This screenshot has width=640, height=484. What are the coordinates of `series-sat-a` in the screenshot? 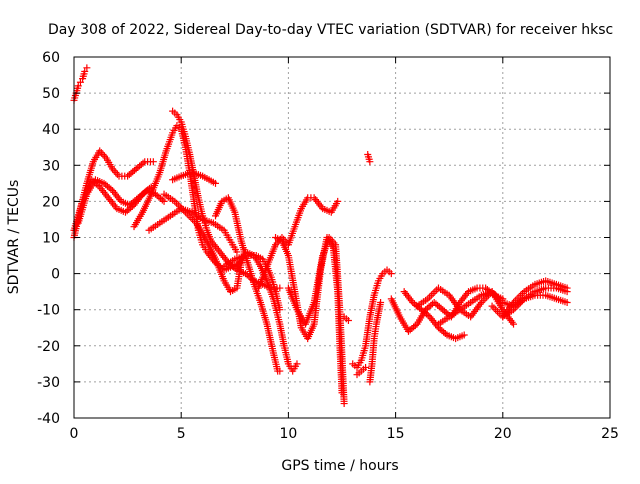 It's located at (80, 84).